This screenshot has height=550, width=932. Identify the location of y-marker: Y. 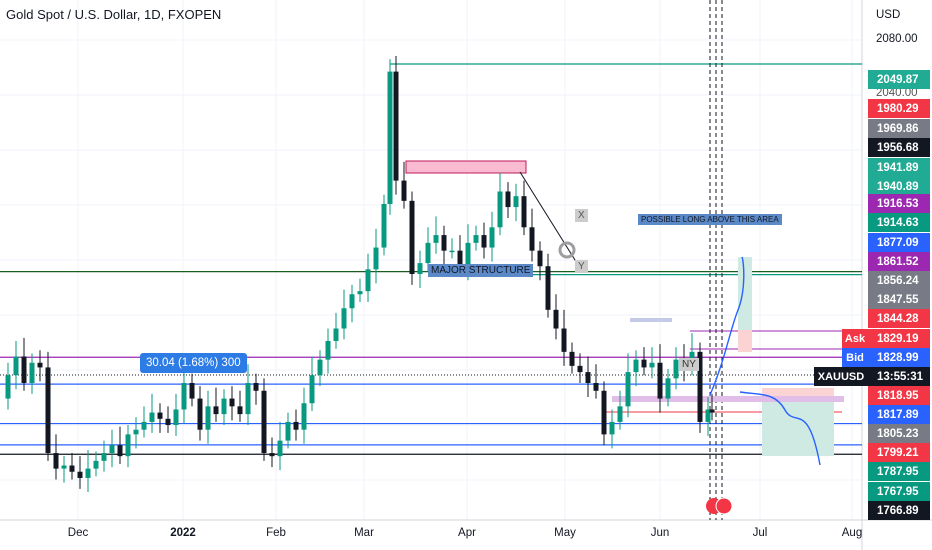
(581, 266).